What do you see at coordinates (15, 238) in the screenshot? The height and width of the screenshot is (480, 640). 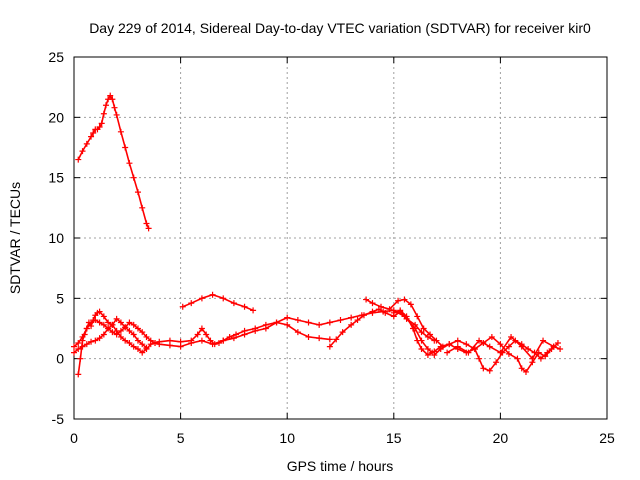 I see `y-axis-label: SDTVAR / TECUs` at bounding box center [15, 238].